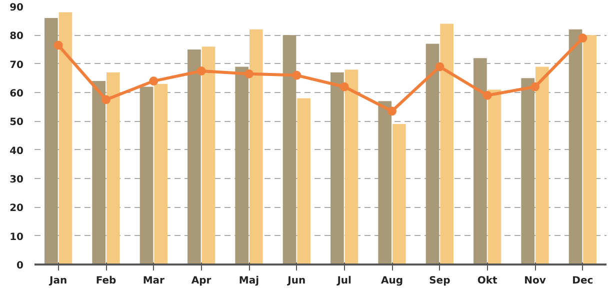 Image resolution: width=614 pixels, height=289 pixels. I want to click on x-tick-label: Jun, so click(296, 281).